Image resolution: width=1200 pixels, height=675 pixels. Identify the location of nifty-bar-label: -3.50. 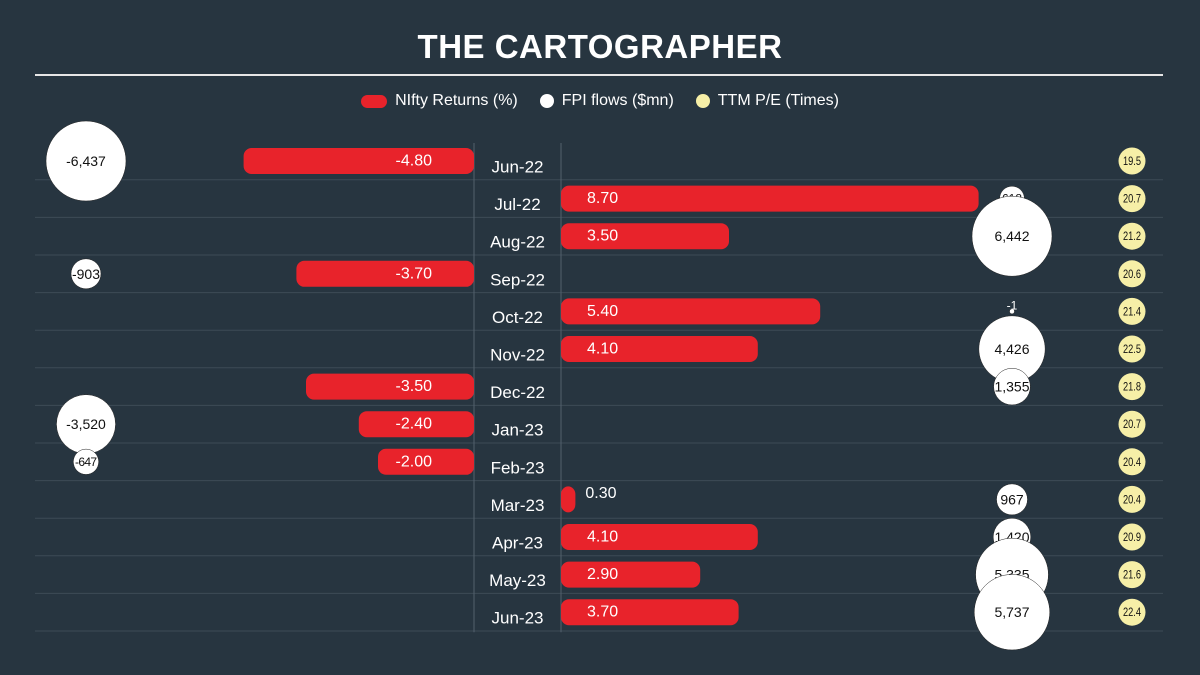
(414, 386).